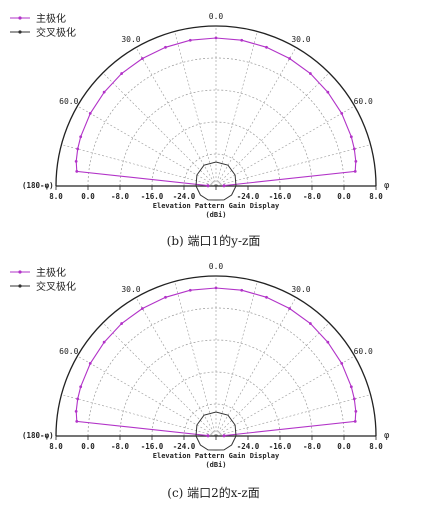 The height and width of the screenshot is (505, 427). What do you see at coordinates (216, 16) in the screenshot?
I see `angle-label: 0.0` at bounding box center [216, 16].